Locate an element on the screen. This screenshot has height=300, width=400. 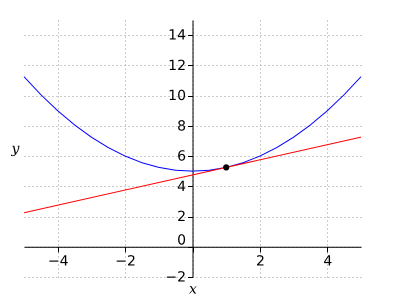
x-axis-title: x is located at coordinates (193, 289).